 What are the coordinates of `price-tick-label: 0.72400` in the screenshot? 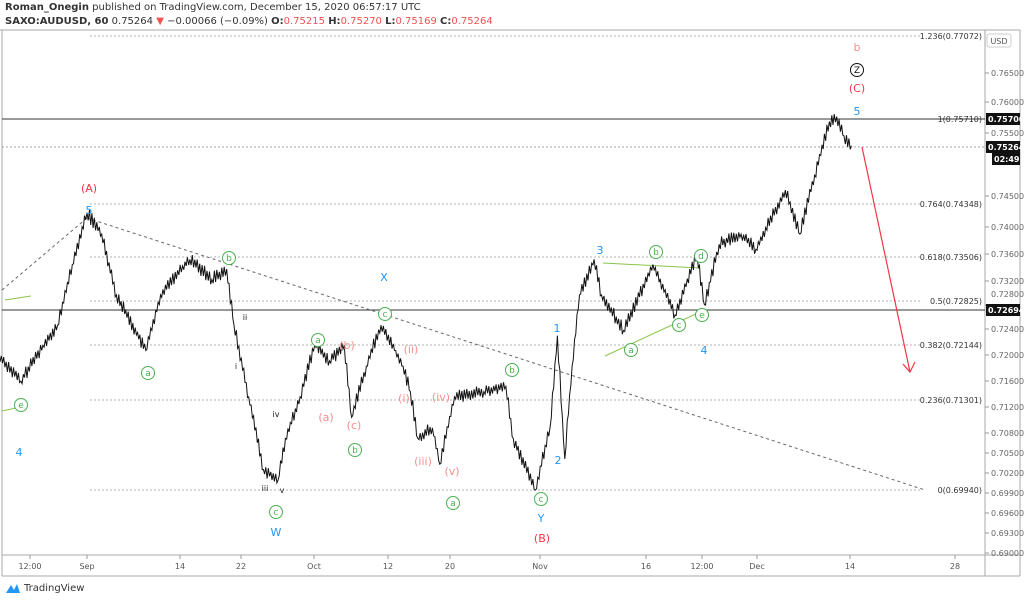 It's located at (1007, 329).